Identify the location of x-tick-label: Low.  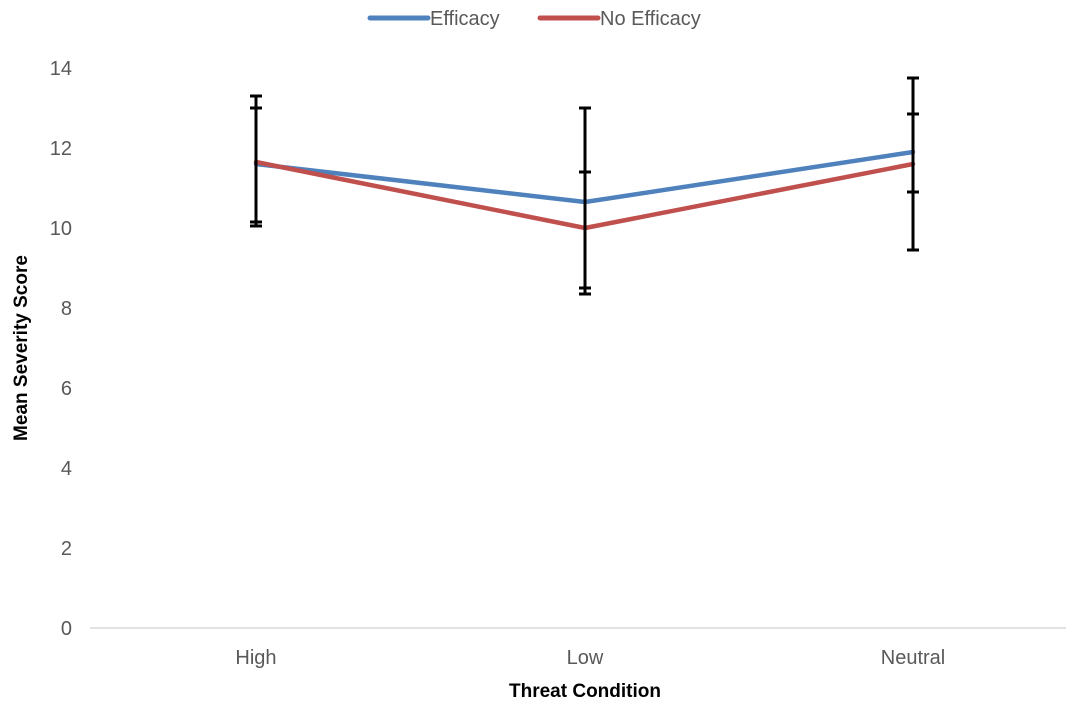
(585, 658).